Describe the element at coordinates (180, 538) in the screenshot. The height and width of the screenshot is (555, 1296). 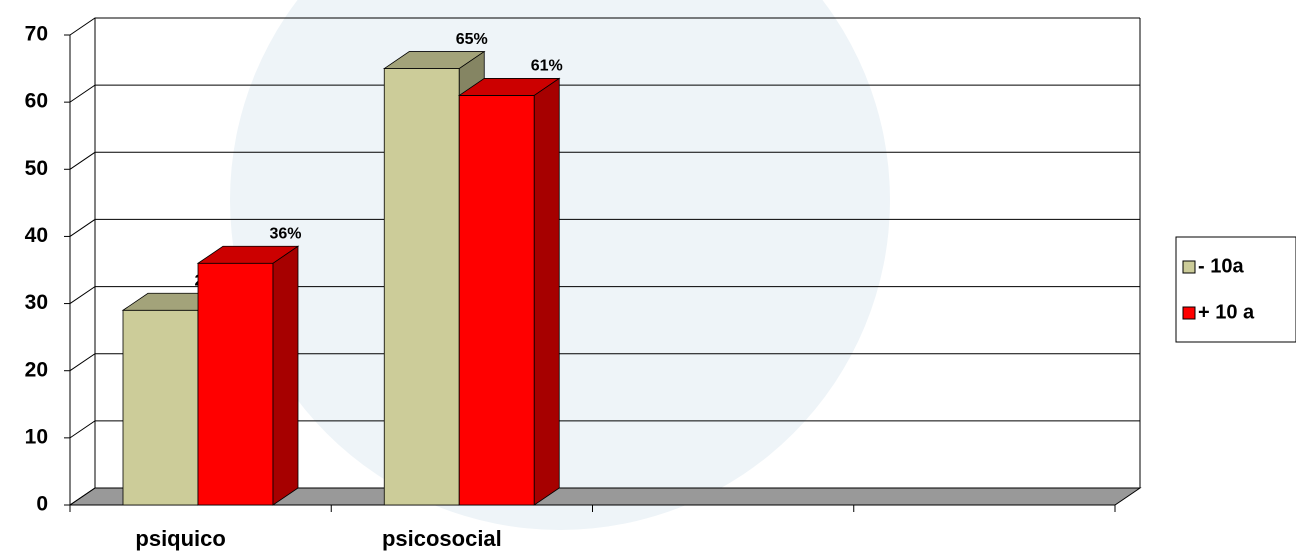
I see `x-tick-label: psiquico` at that location.